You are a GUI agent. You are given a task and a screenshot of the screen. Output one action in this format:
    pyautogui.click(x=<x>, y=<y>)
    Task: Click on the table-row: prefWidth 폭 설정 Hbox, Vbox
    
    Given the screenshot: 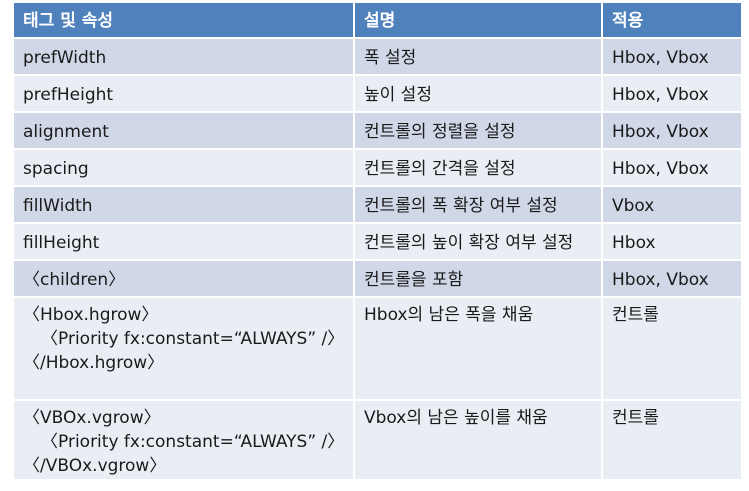 What is the action you would take?
    pyautogui.click(x=377, y=57)
    